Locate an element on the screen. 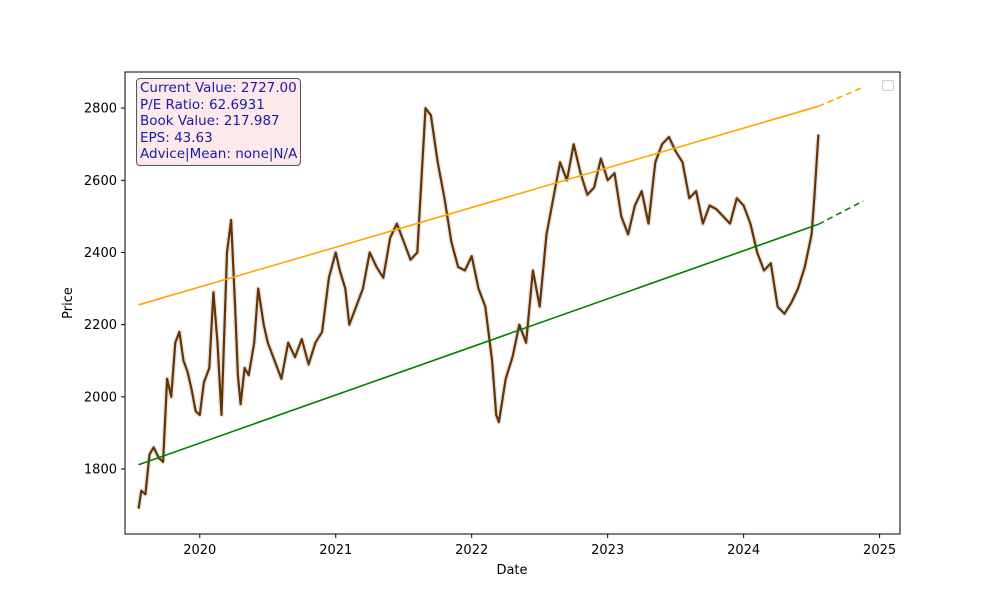 This screenshot has width=1000, height=600. x-axis-title: Date is located at coordinates (511, 570).